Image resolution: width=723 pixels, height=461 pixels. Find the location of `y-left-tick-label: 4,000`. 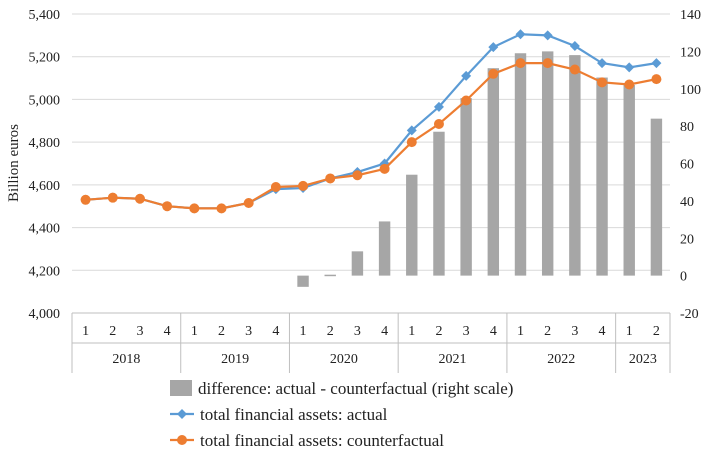

y-left-tick-label: 4,000 is located at coordinates (45, 314).